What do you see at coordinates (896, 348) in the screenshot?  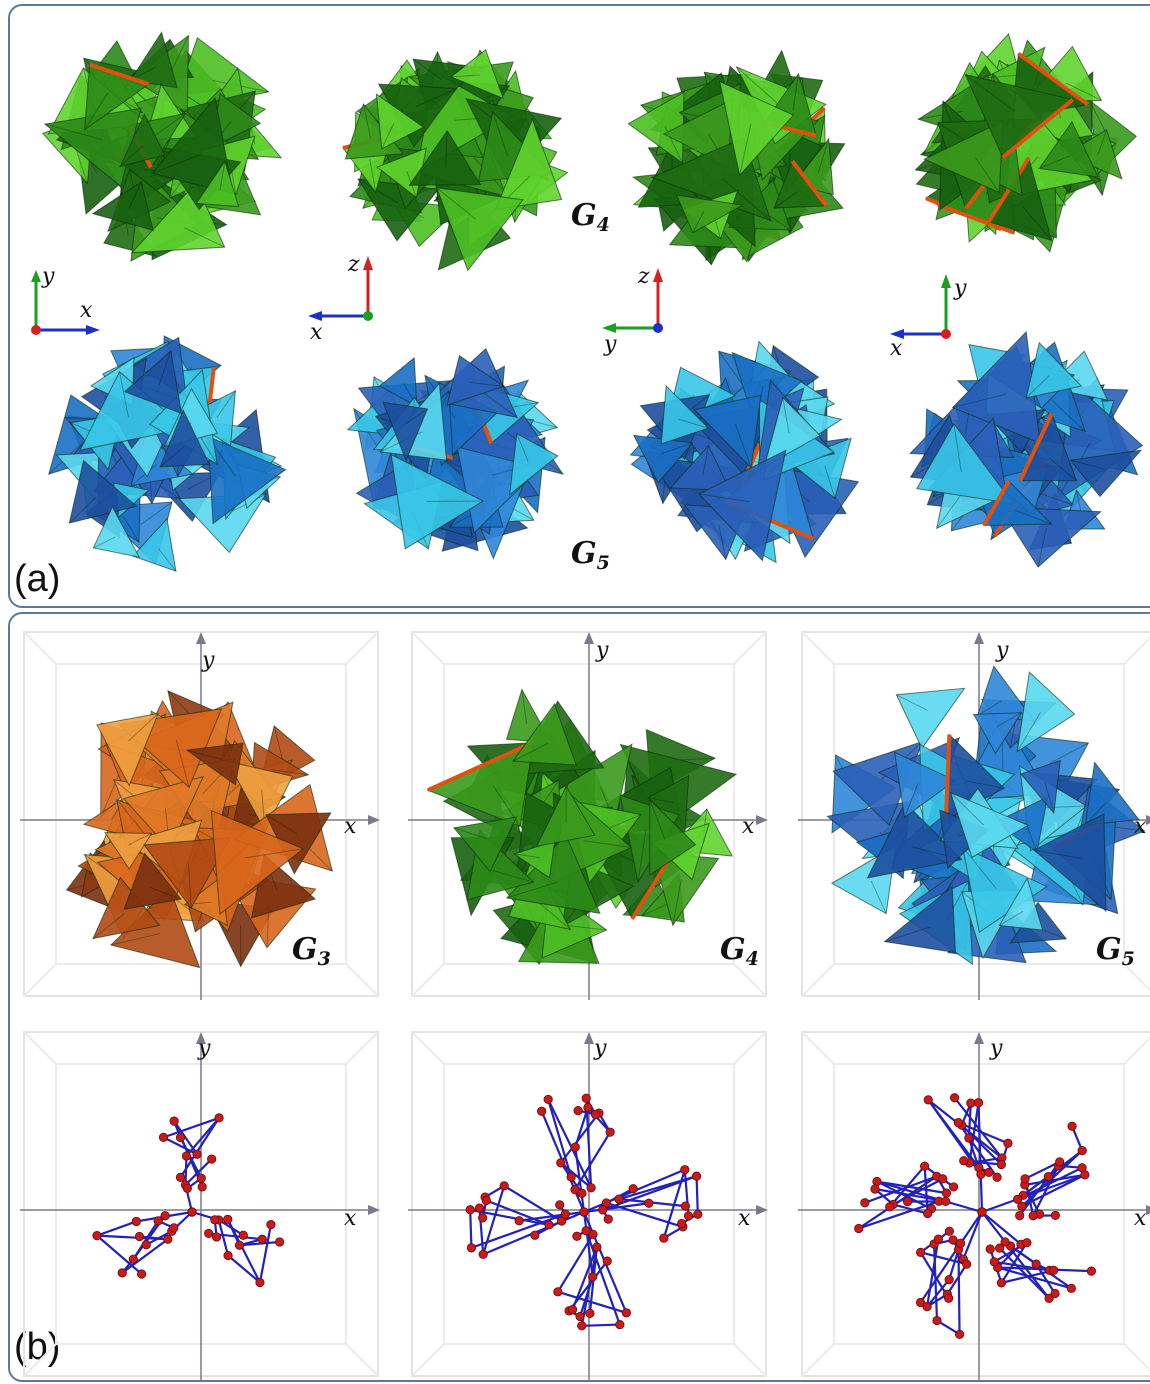 I see `triad-4-h-label: x` at bounding box center [896, 348].